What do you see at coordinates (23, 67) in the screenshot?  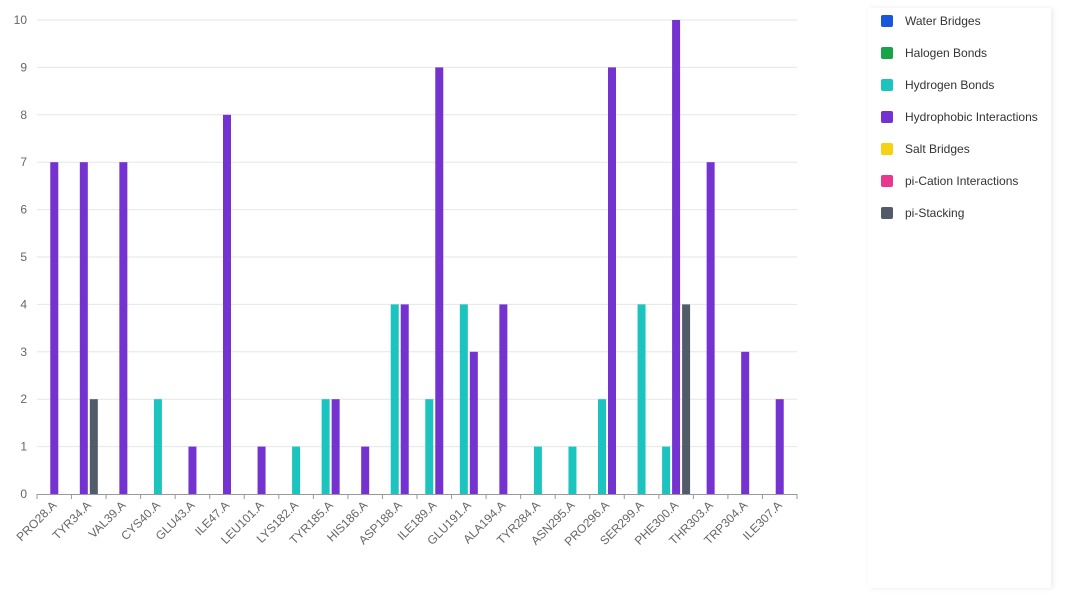 I see `y-tick-label: 9` at bounding box center [23, 67].